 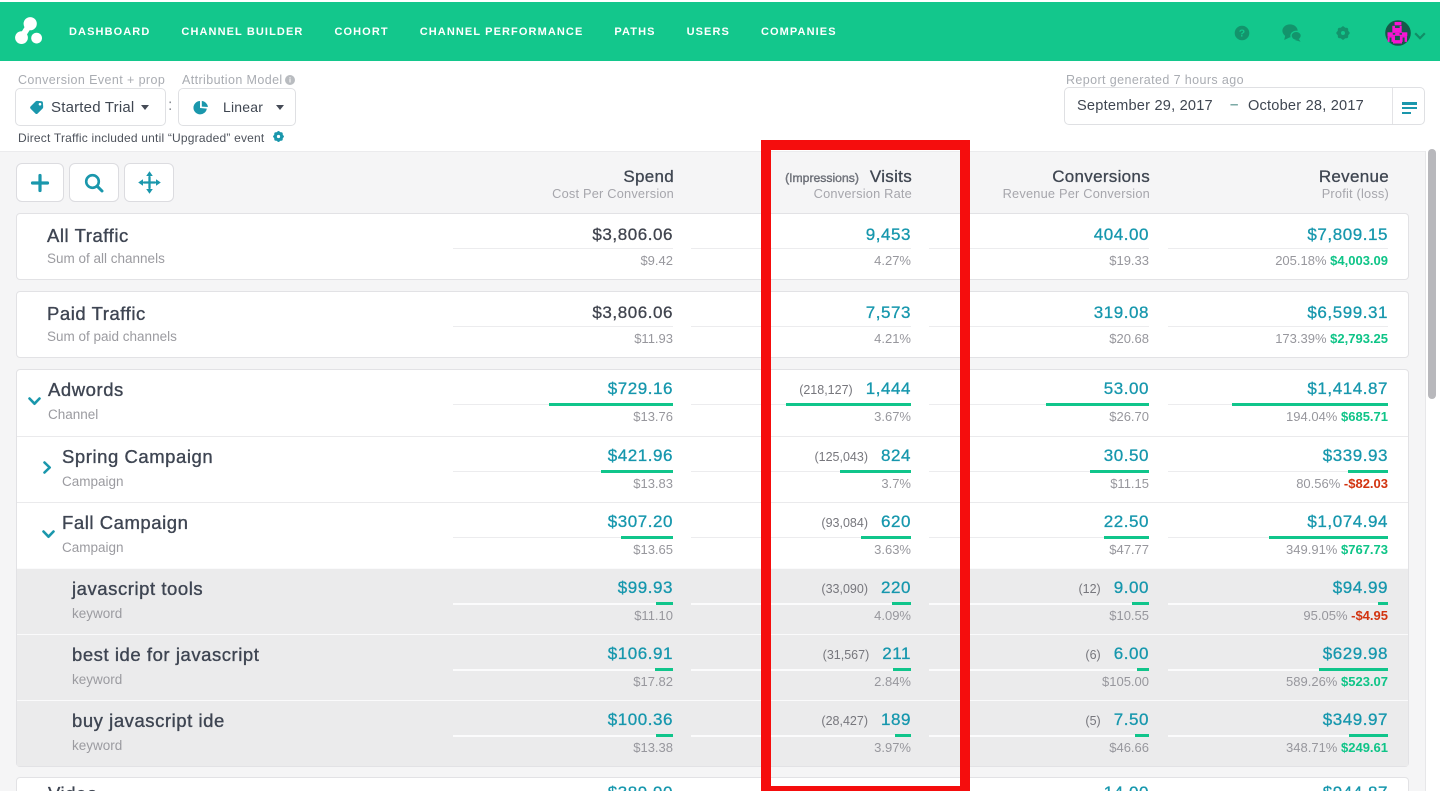 What do you see at coordinates (290, 80) in the screenshot?
I see `svg-text: i` at bounding box center [290, 80].